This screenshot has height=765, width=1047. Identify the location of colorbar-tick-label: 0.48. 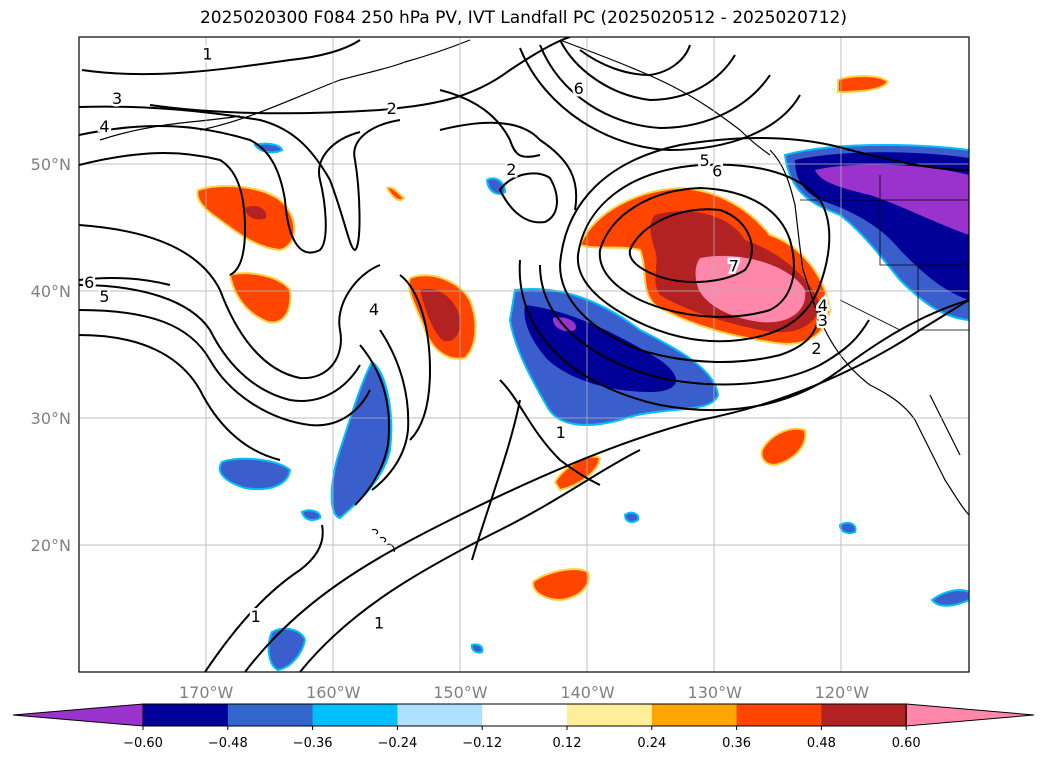
(821, 743).